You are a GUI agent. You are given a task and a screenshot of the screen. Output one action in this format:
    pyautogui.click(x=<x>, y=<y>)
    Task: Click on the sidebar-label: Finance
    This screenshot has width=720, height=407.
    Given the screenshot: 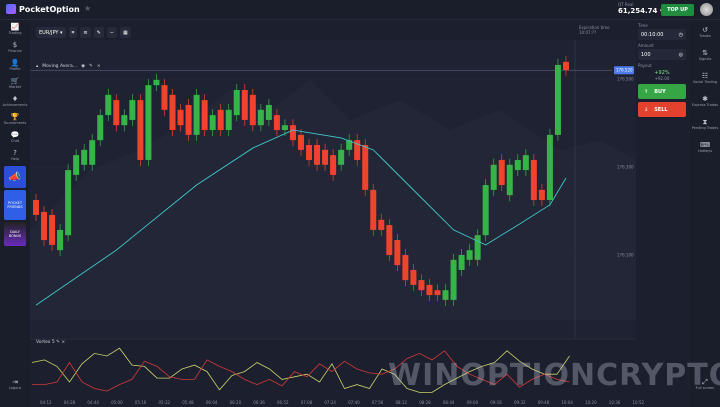 What is the action you would take?
    pyautogui.click(x=15, y=51)
    